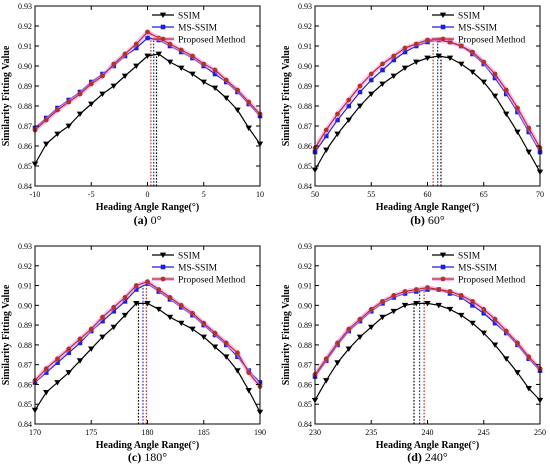 This screenshot has height=470, width=550. I want to click on series-proposed-method, so click(427, 94).